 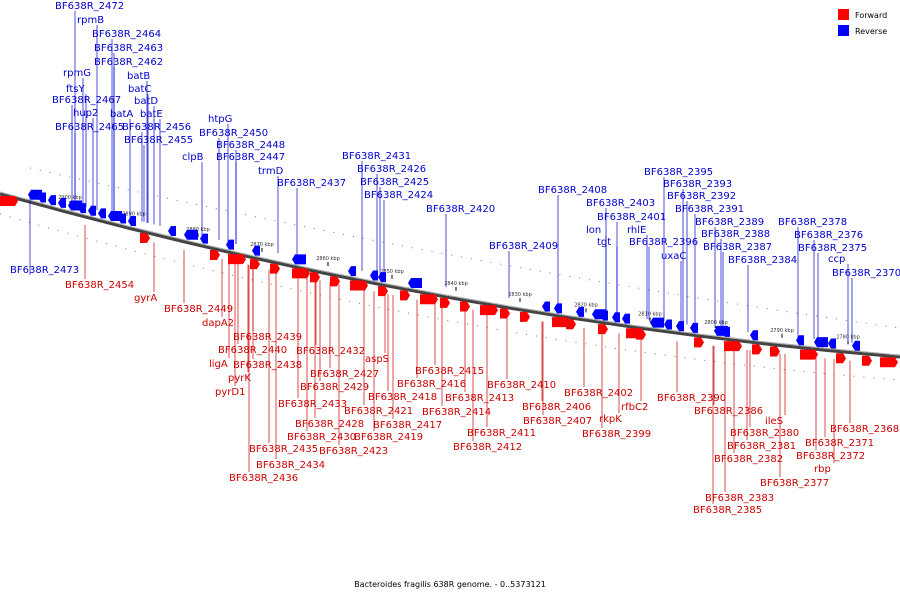 What do you see at coordinates (794, 483) in the screenshot?
I see `gene-label: BF638R_2377` at bounding box center [794, 483].